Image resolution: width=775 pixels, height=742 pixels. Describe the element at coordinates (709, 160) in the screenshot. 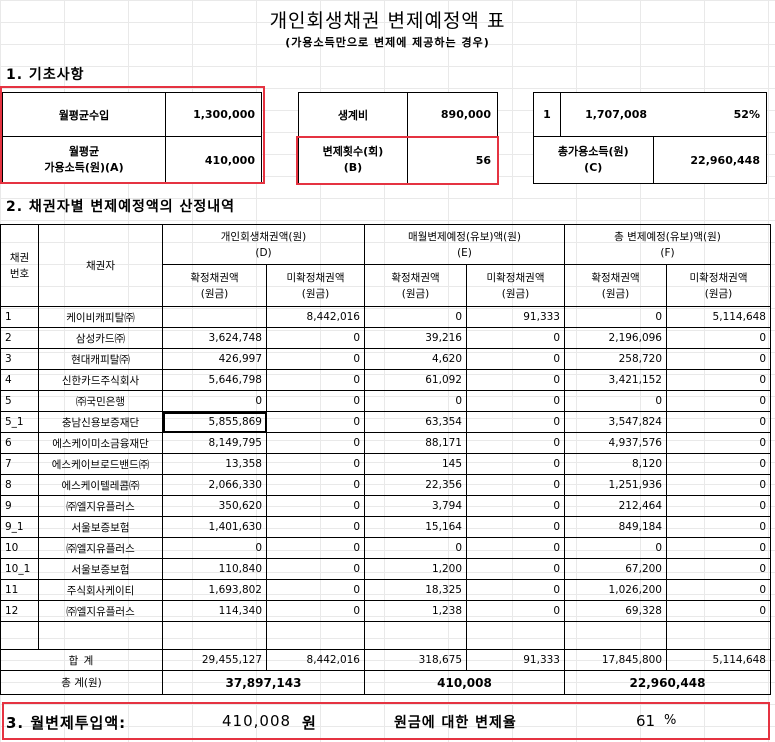

I see `total-available-value: 22,960,448` at that location.